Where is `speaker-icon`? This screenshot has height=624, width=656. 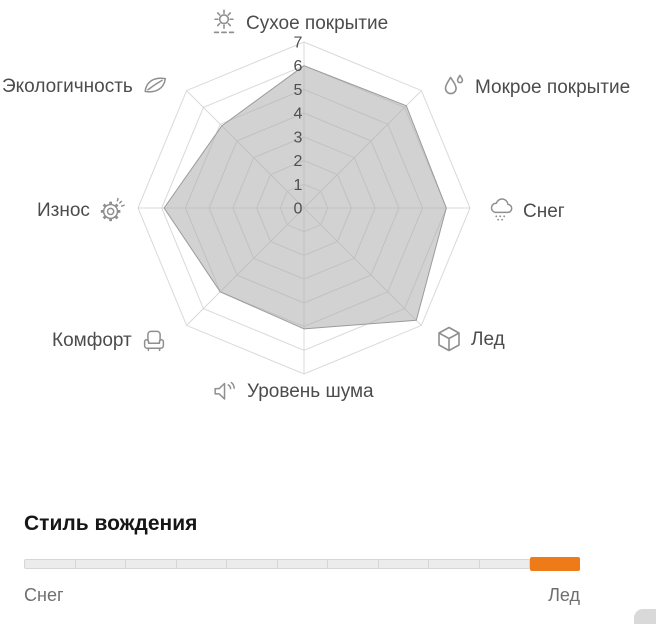
speaker-icon is located at coordinates (225, 391).